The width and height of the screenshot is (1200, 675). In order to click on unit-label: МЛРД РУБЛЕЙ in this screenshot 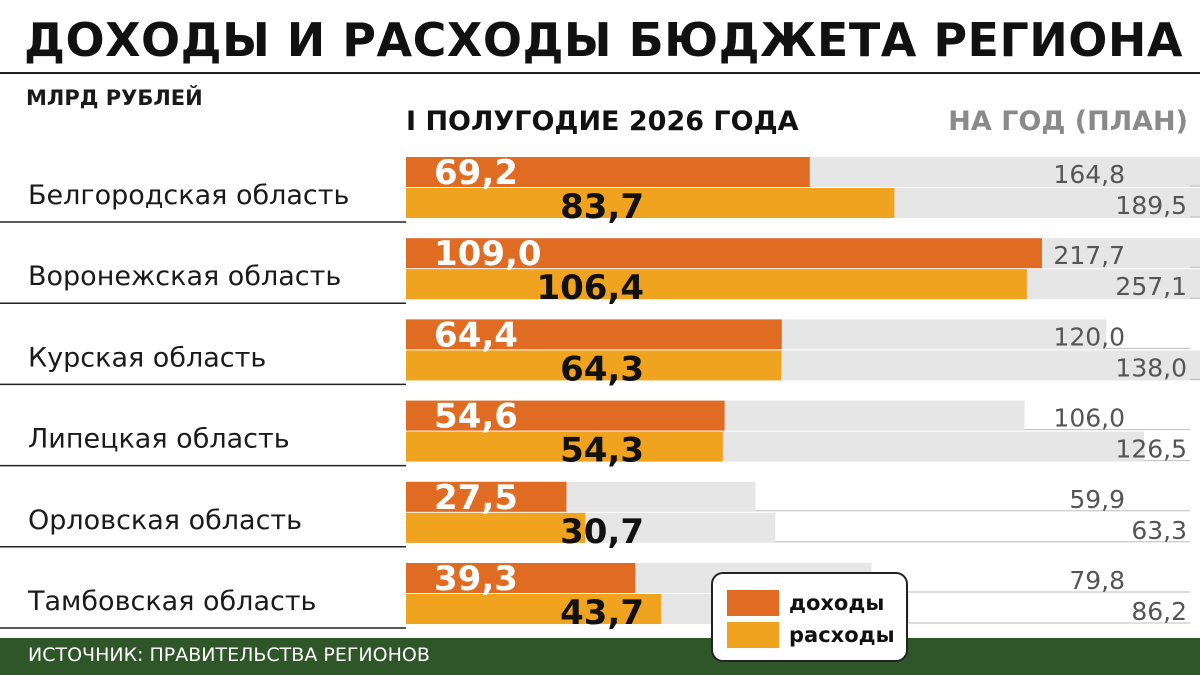, I will do `click(114, 98)`.